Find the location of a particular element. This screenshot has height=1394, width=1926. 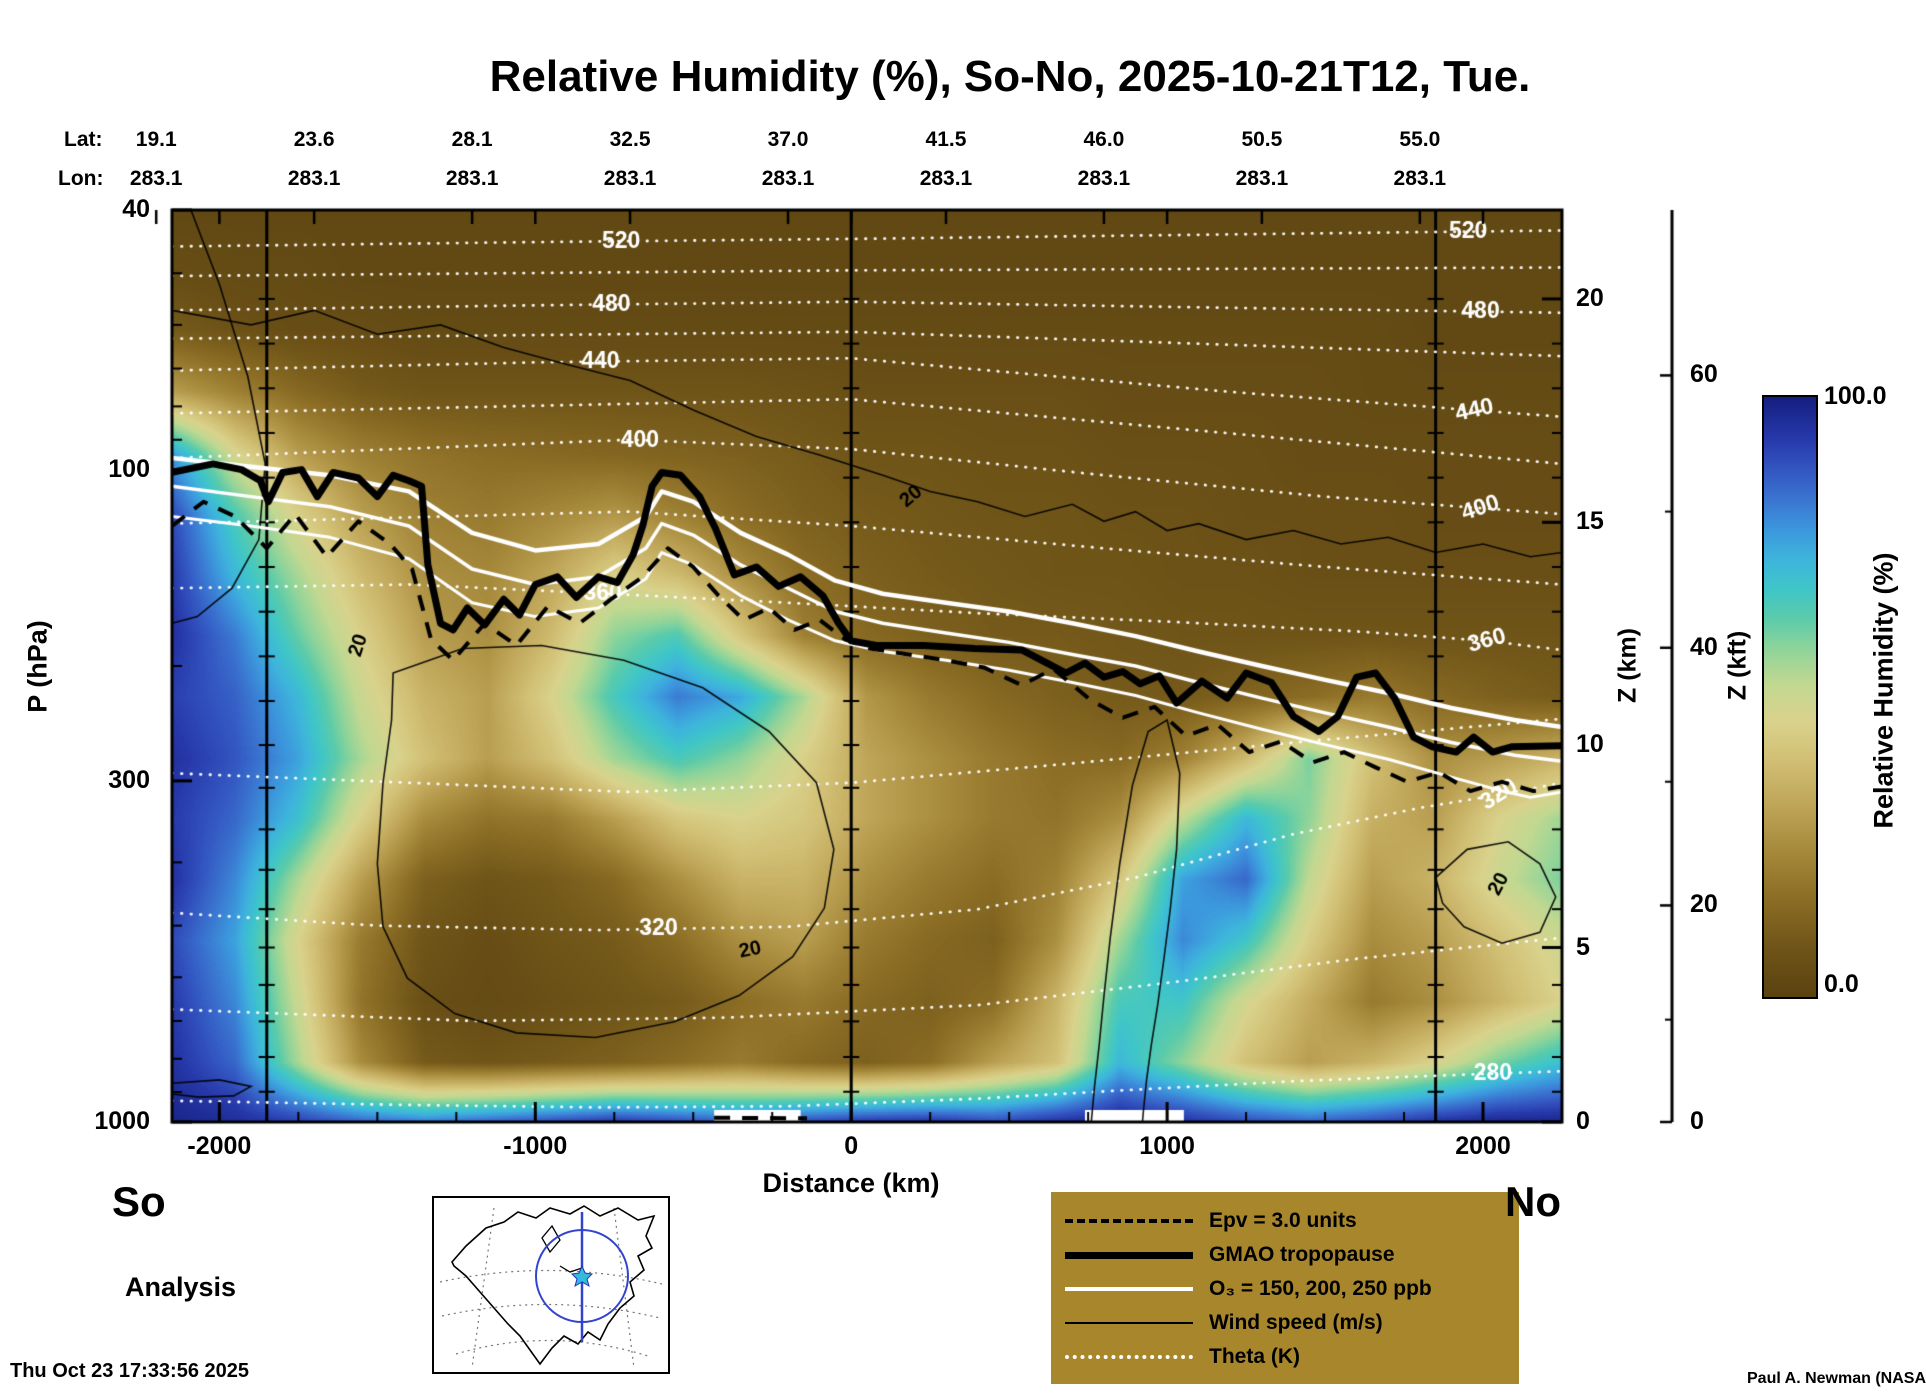

legend-entry-label: GMAO tropopause is located at coordinates (1302, 1254).